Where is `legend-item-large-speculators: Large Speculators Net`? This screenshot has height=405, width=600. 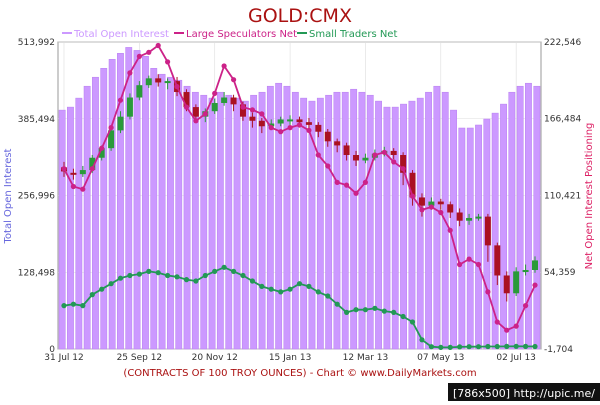
legend-item-large-speculators: Large Speculators Net is located at coordinates (235, 34).